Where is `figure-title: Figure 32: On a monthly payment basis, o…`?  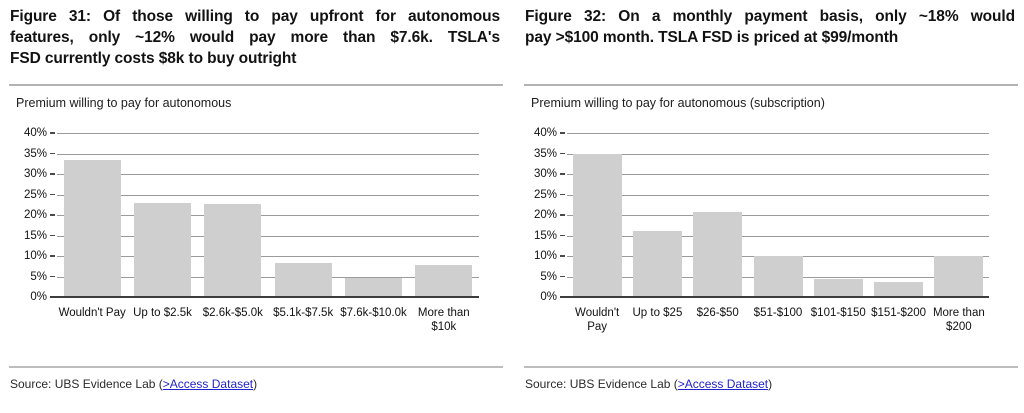 figure-title: Figure 32: On a monthly payment basis, o… is located at coordinates (770, 27).